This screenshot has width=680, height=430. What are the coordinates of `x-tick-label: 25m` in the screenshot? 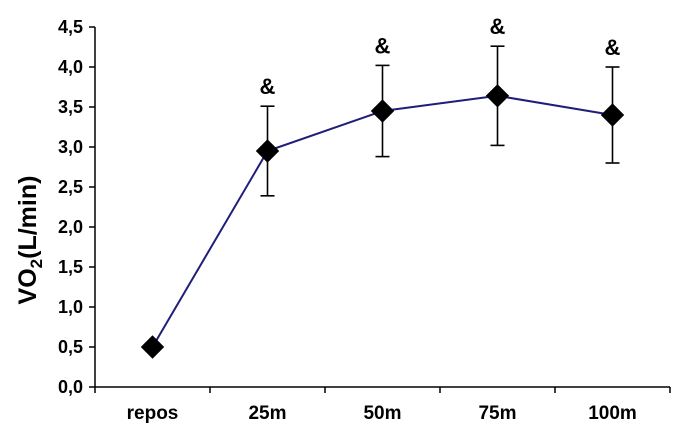 It's located at (267, 413).